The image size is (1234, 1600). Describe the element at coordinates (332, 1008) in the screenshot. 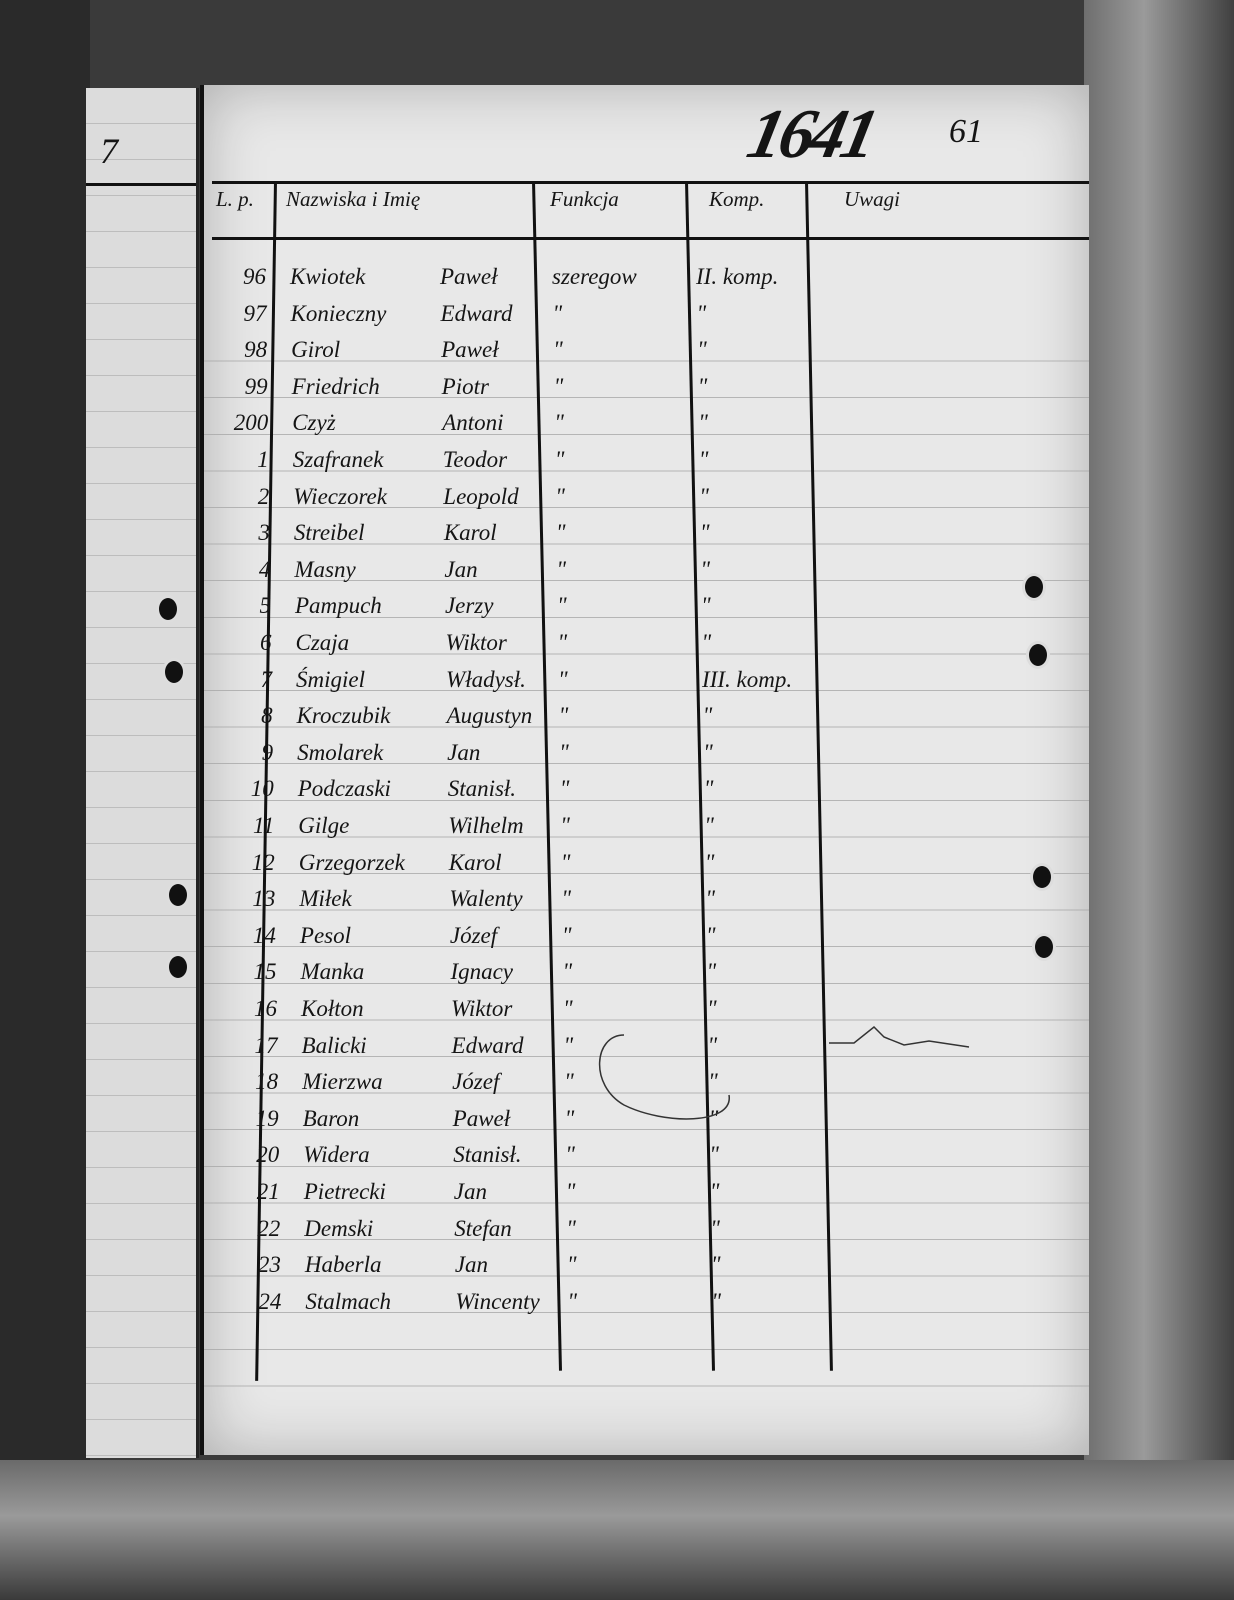

I see `surname: Kołton` at that location.